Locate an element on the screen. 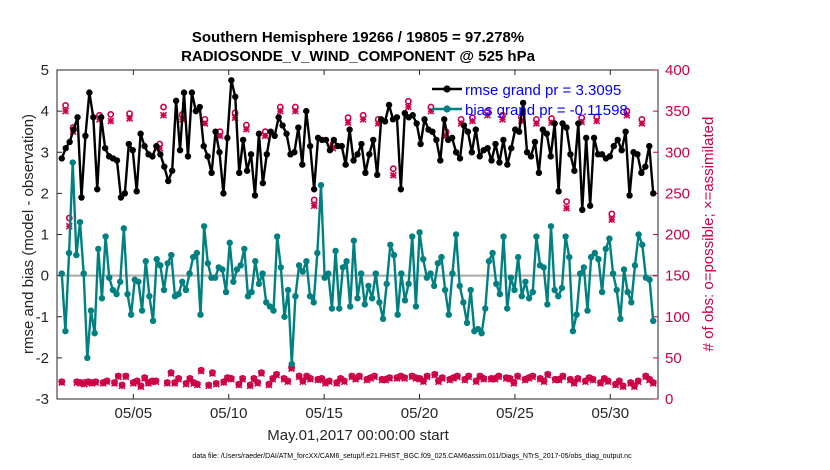 The width and height of the screenshot is (830, 470). x-tick-label: 05/30 is located at coordinates (611, 413).